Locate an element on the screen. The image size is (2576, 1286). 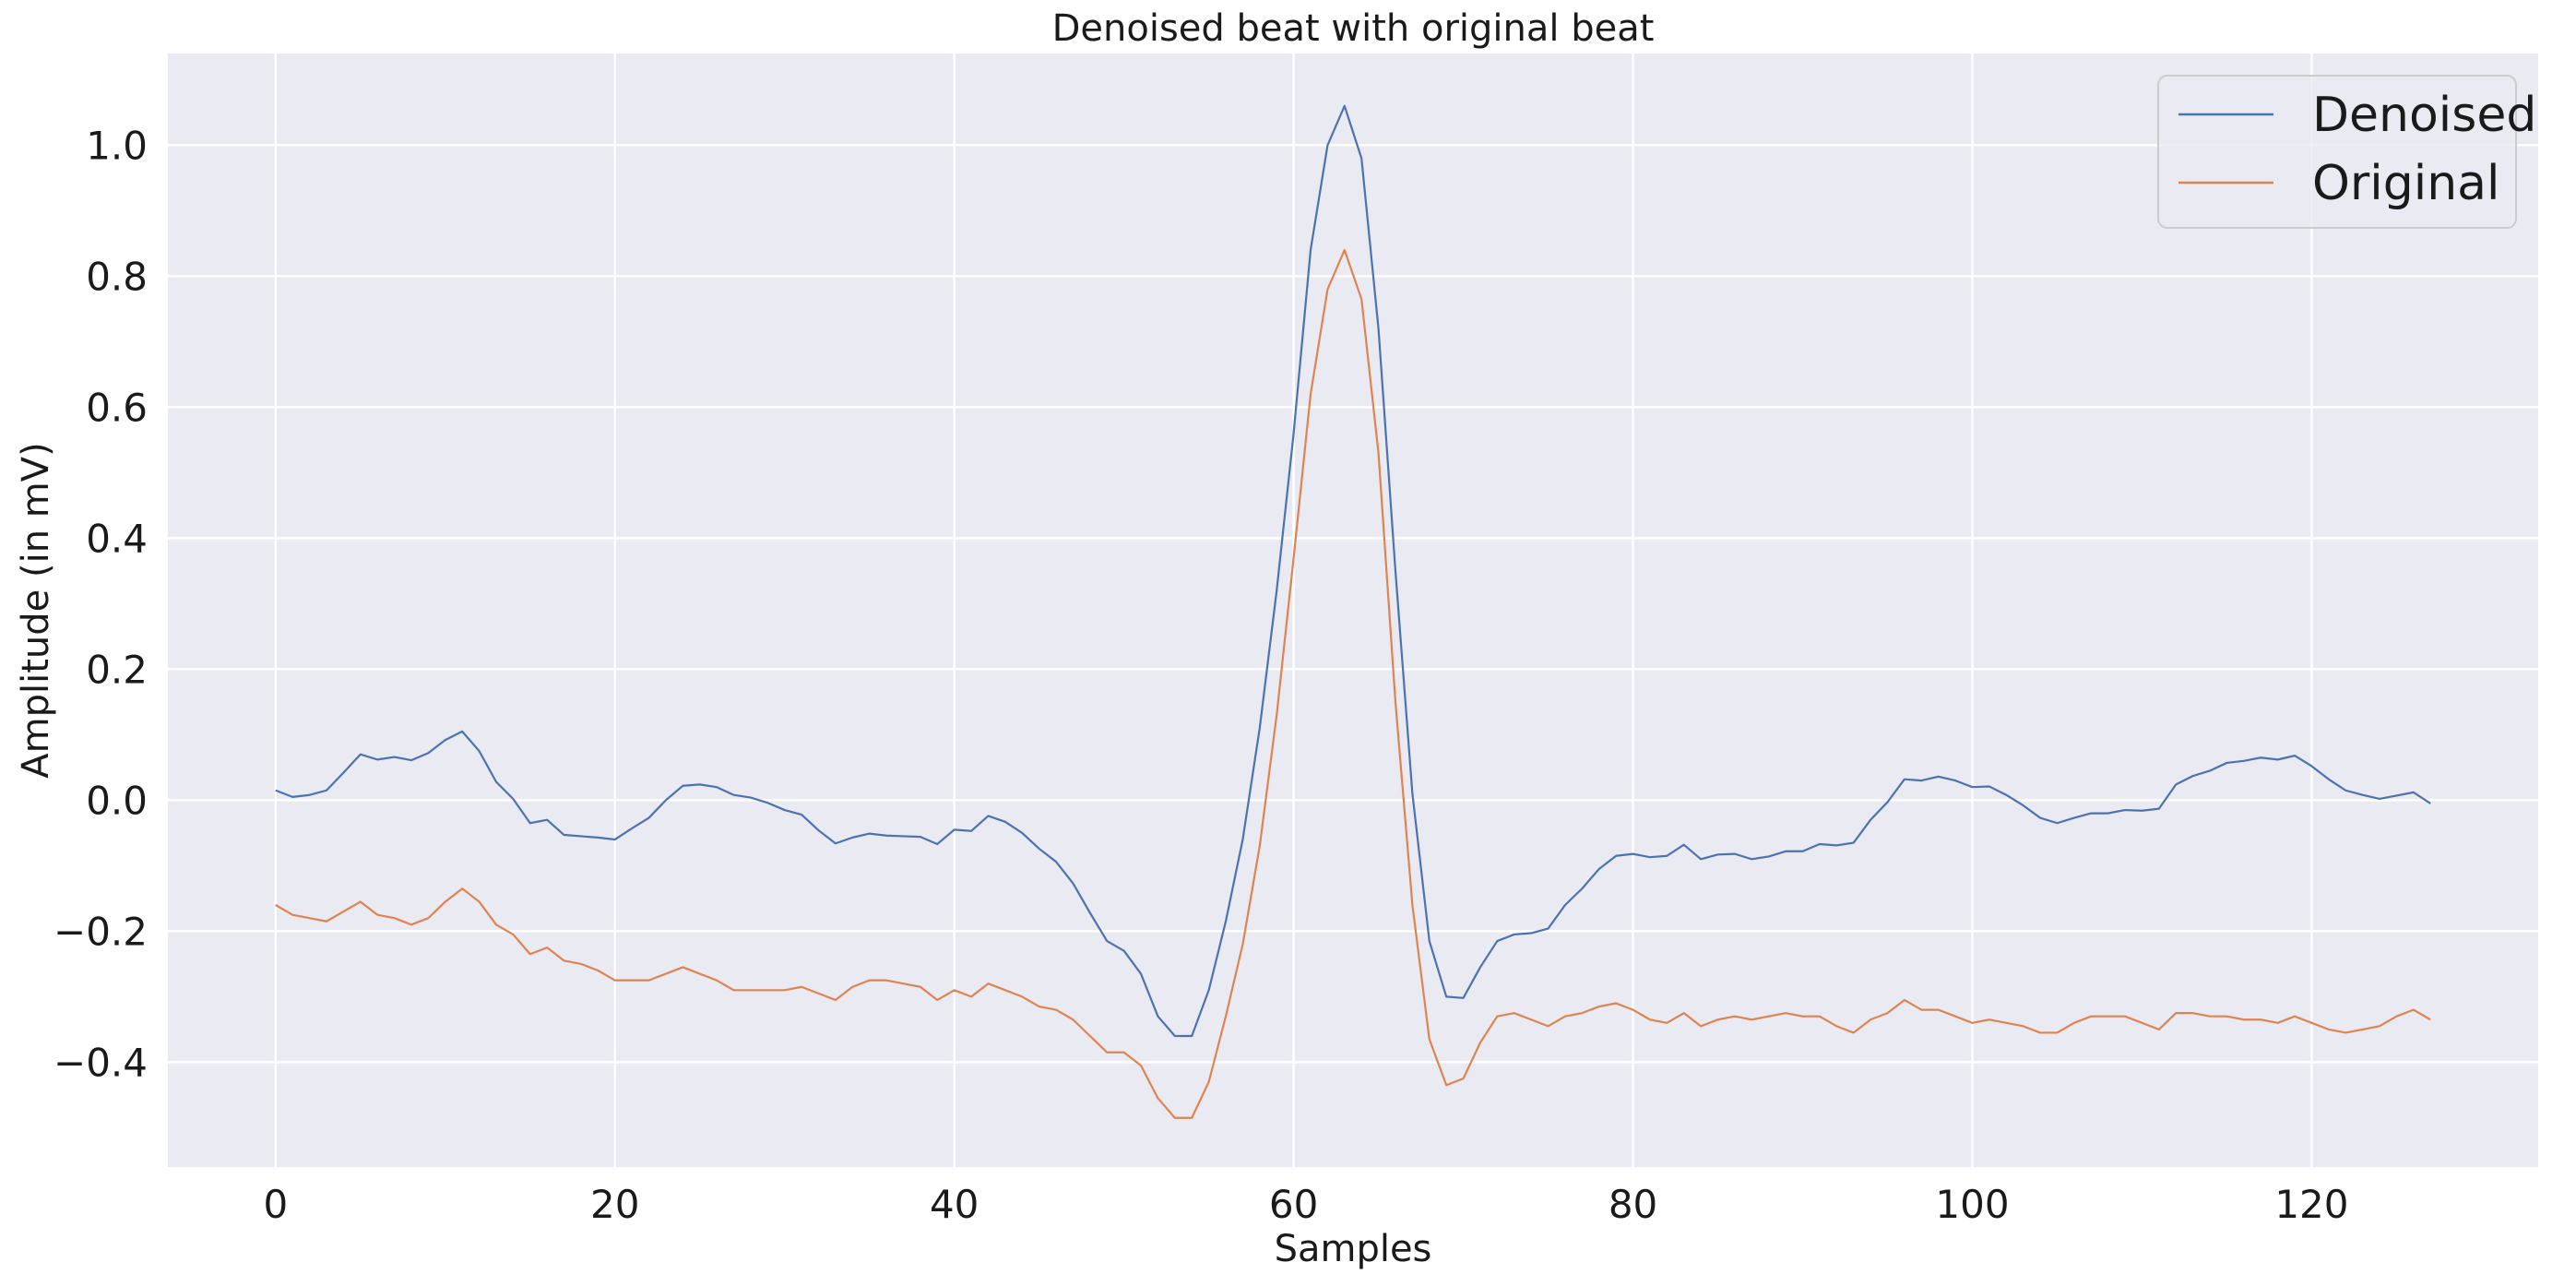
y-tick-labels: −0.4 −0.2 0.0 0.2 0.4 0.6 0.8 1.0 is located at coordinates (100, 604).